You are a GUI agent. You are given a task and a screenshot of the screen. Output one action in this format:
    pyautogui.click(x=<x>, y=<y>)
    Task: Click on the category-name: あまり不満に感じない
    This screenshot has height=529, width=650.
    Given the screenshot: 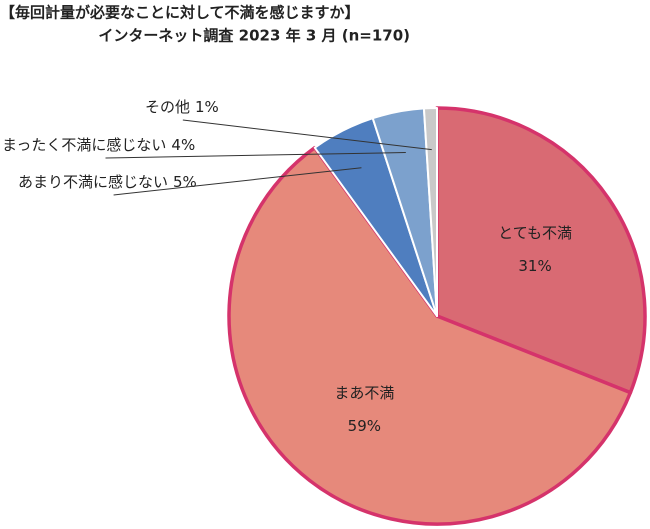 What is the action you would take?
    pyautogui.click(x=93, y=182)
    